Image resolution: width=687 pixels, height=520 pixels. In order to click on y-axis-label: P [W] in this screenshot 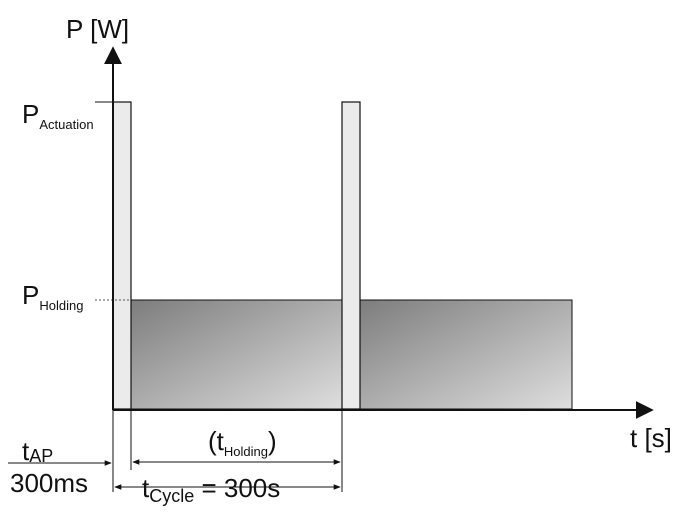, I will do `click(97, 29)`.